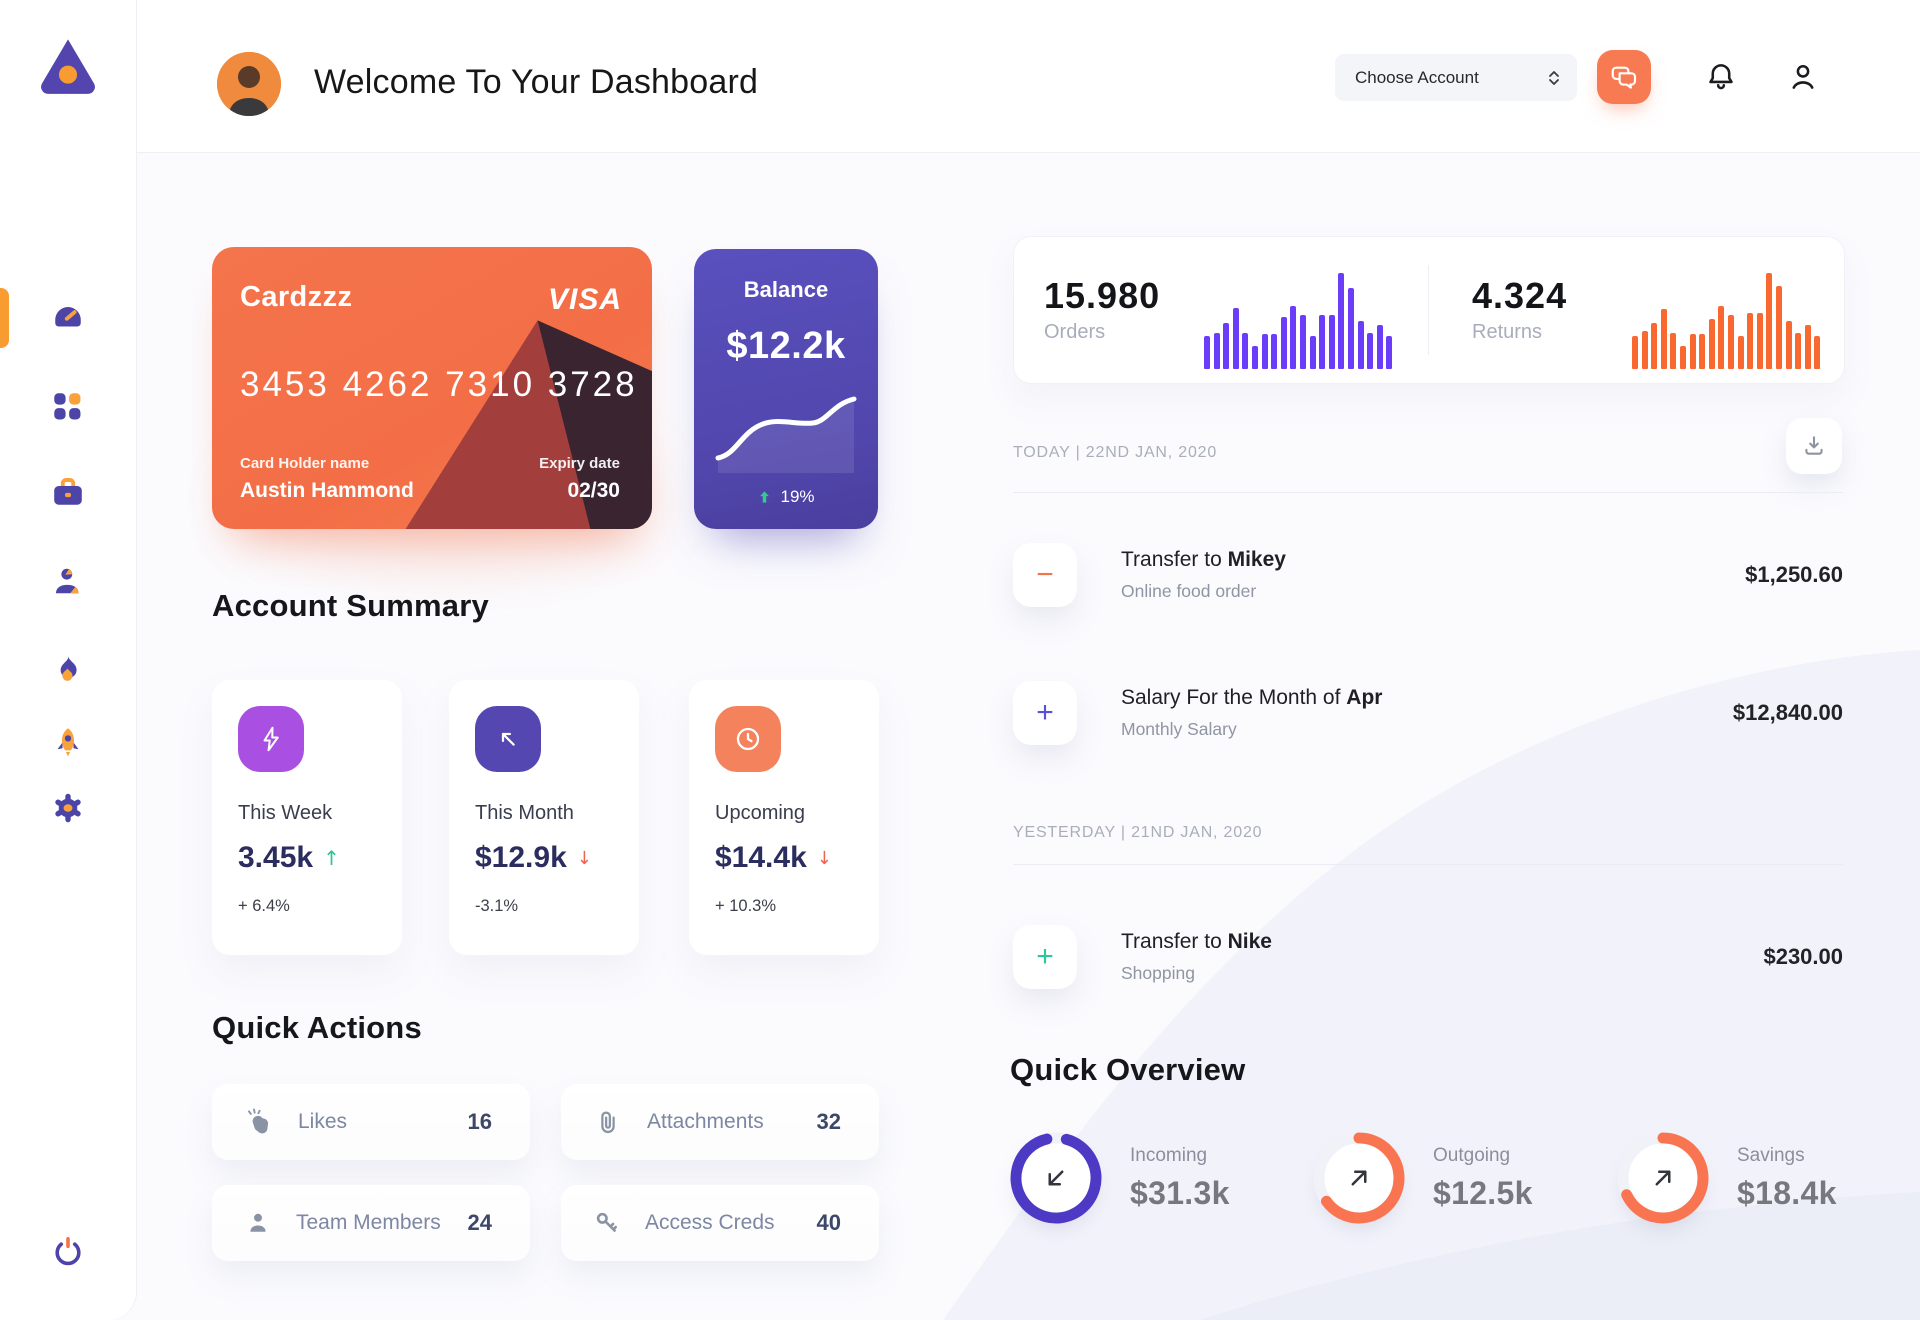  I want to click on card-holder-block: Card Holder name Austin Hammond, so click(327, 479).